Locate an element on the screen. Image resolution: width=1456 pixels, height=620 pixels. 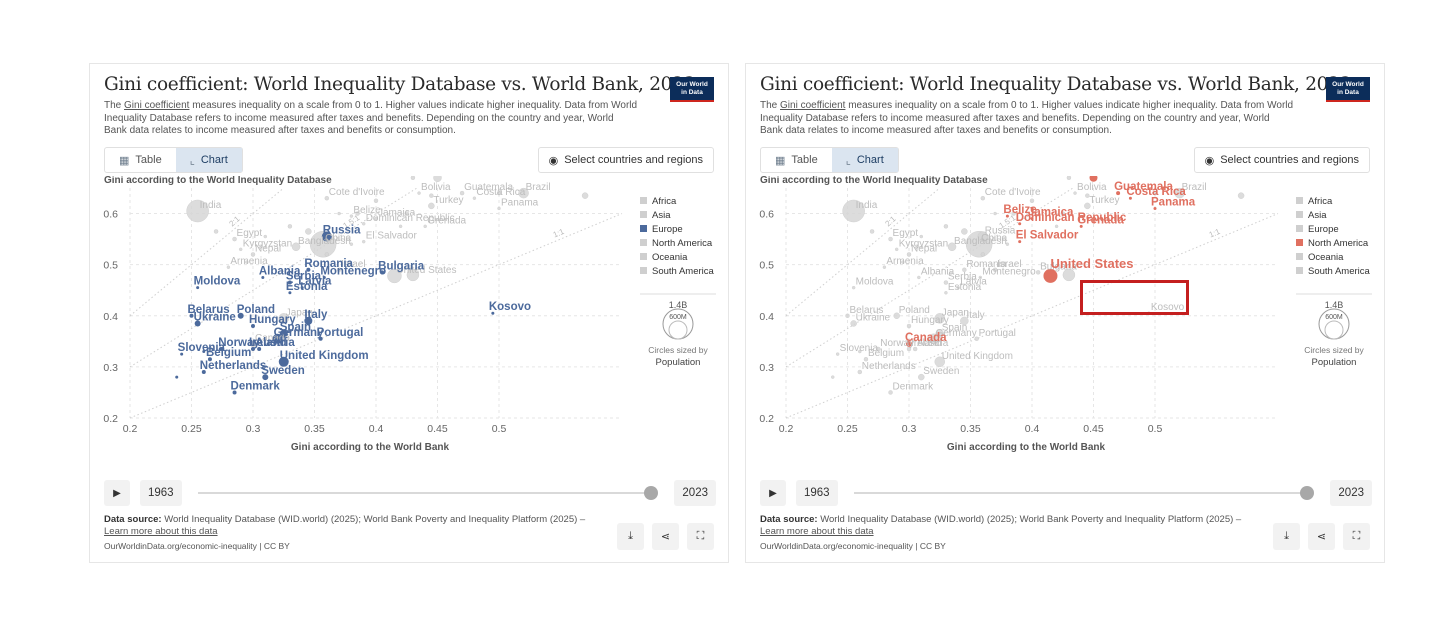
share-button: ⋖ is located at coordinates (665, 536).